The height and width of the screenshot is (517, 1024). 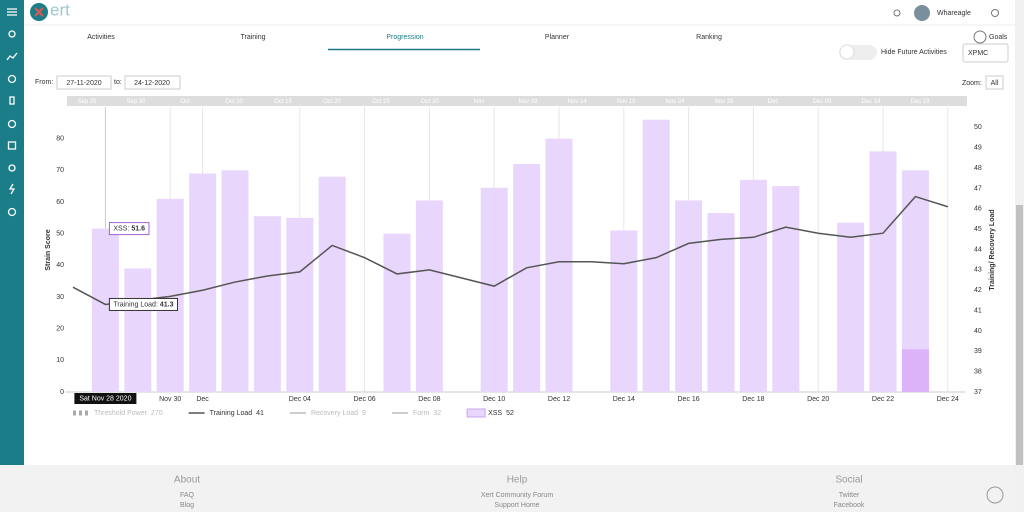 I want to click on y2-tick-label: 43, so click(x=978, y=270).